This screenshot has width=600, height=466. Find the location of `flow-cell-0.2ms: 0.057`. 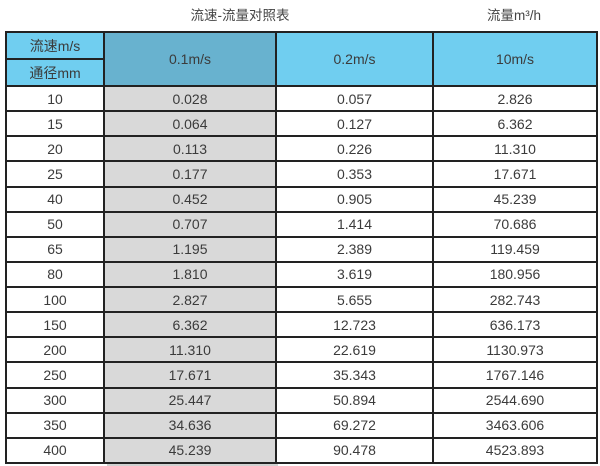

flow-cell-0.2ms: 0.057 is located at coordinates (354, 98).